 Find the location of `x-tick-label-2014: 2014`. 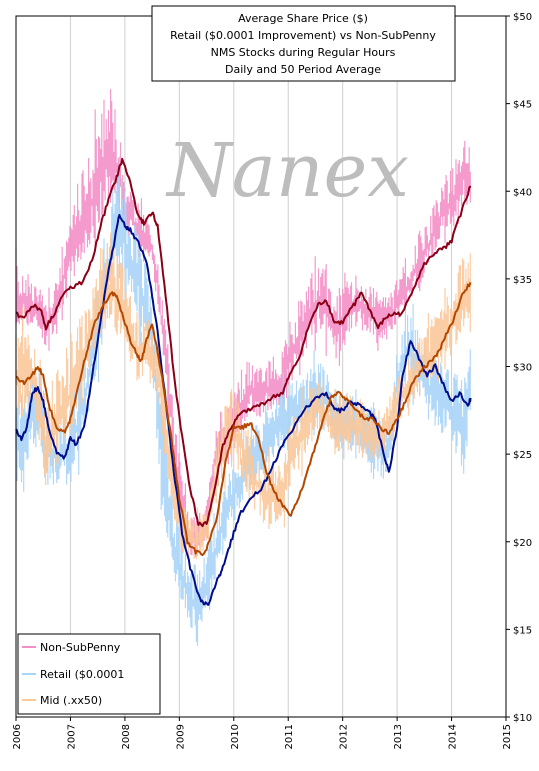

x-tick-label-2014: 2014 is located at coordinates (453, 736).